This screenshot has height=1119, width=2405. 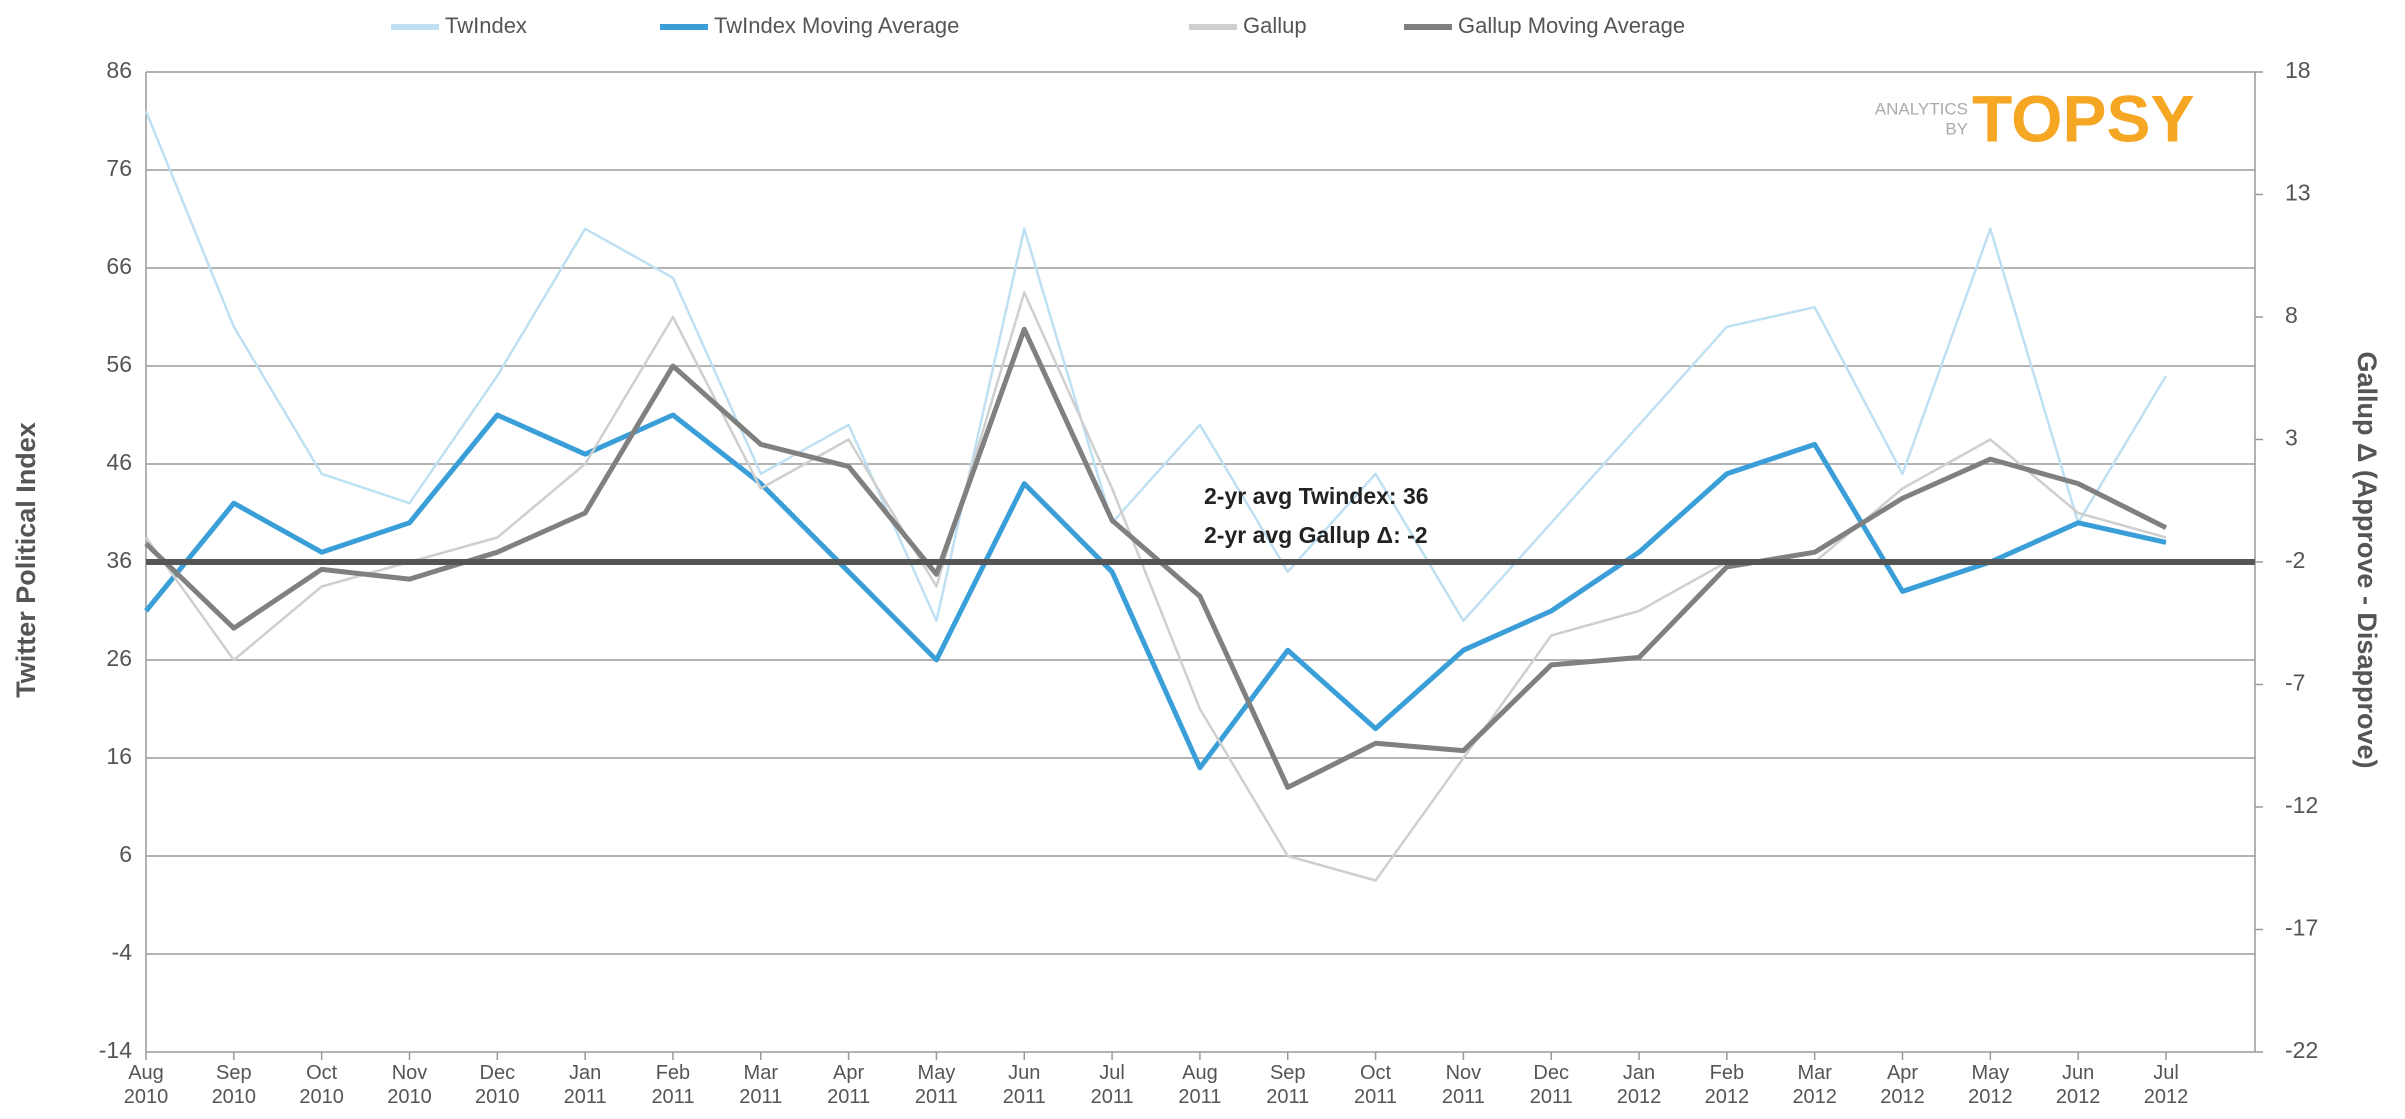 What do you see at coordinates (119, 364) in the screenshot?
I see `y-tick-label: 56` at bounding box center [119, 364].